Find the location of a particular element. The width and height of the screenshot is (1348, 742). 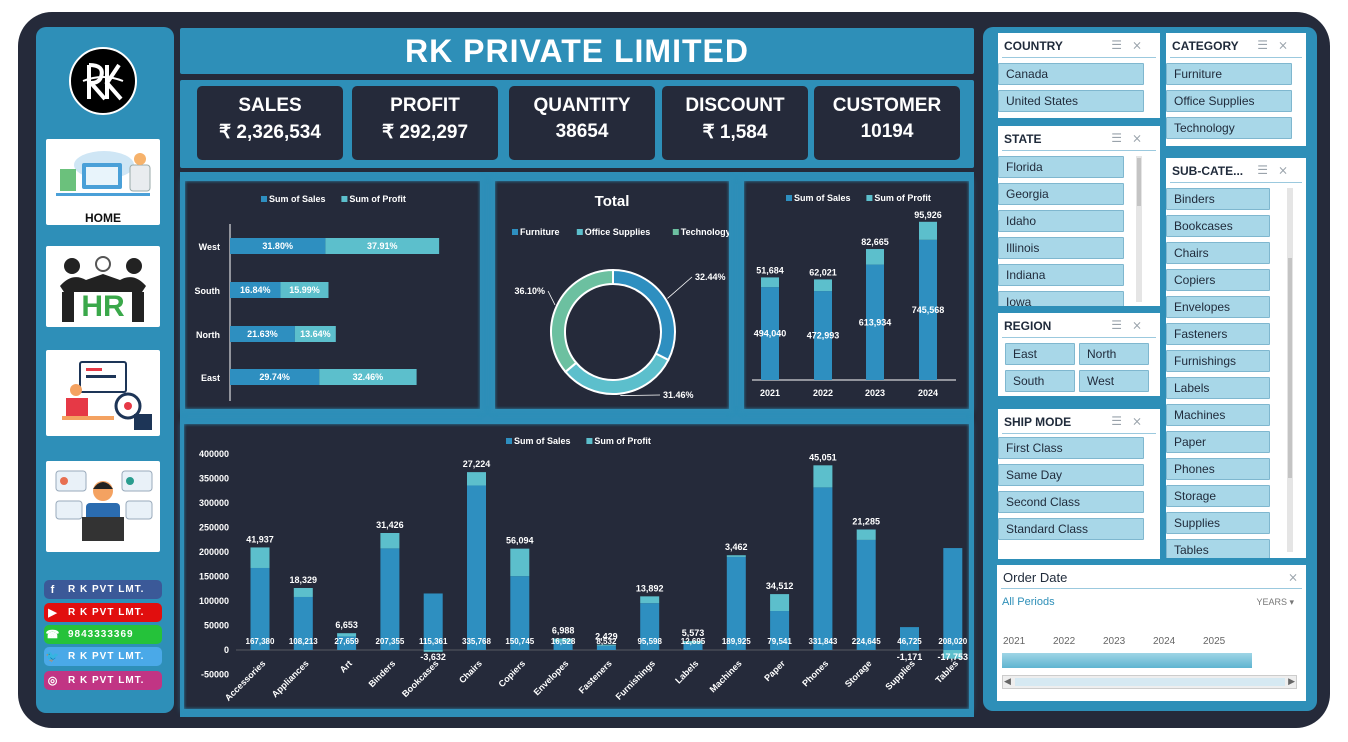

data-label: 167,380 is located at coordinates (260, 641).